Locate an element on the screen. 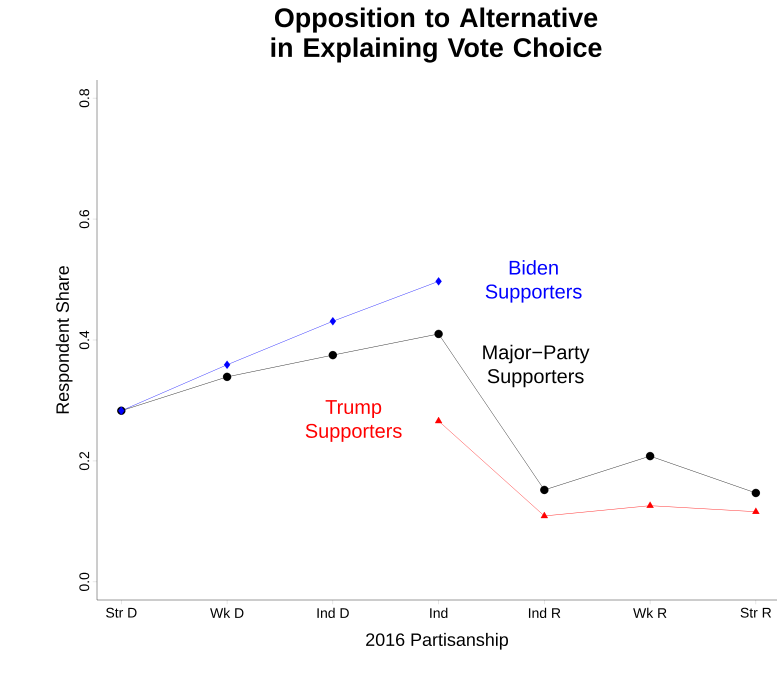  y-tick-label: 0.4 is located at coordinates (84, 340).